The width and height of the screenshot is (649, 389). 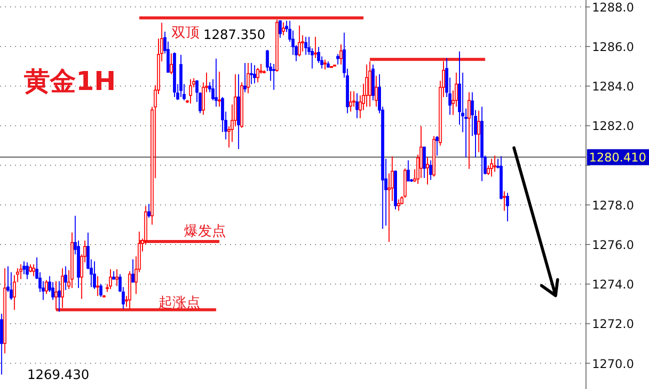 I want to click on y-tick-label: 1282.0, so click(x=613, y=126).